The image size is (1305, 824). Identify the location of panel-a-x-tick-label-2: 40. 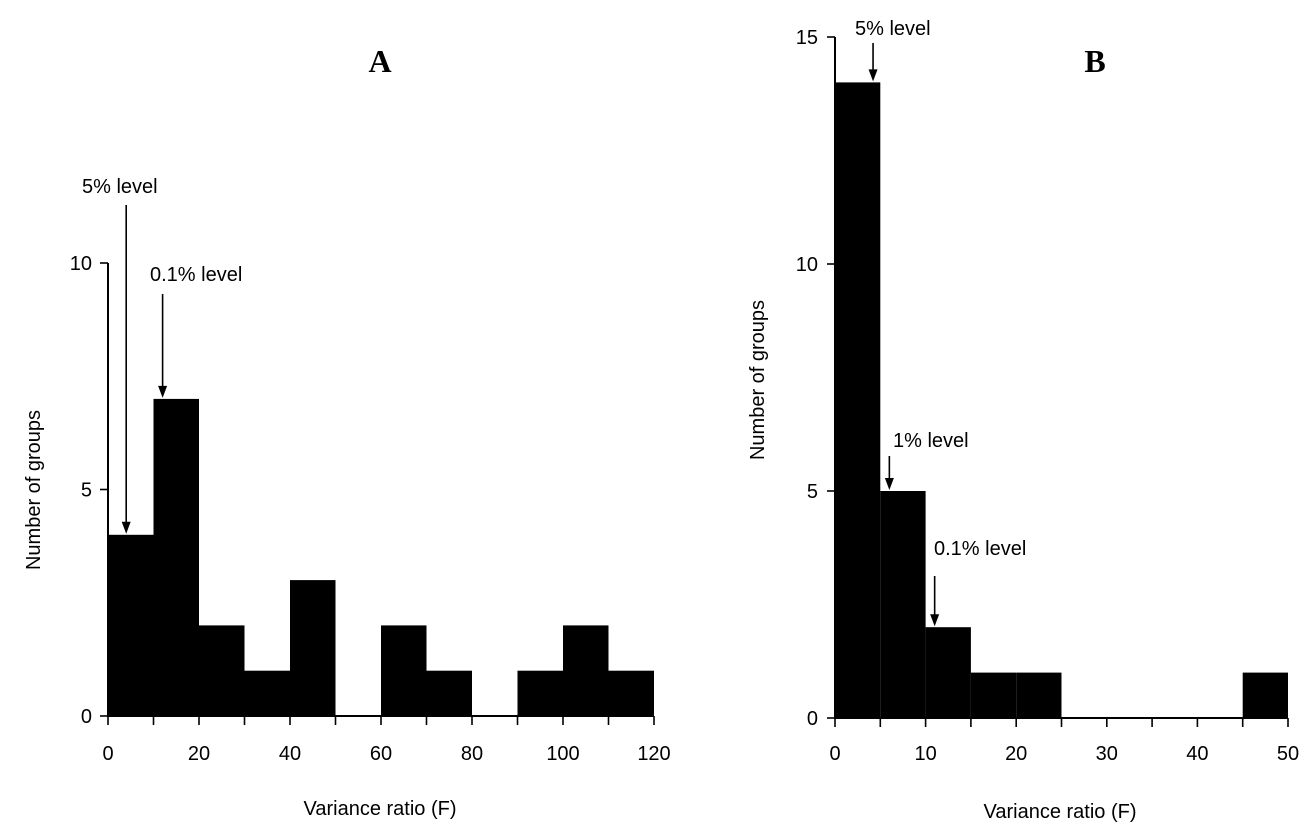
(290, 754).